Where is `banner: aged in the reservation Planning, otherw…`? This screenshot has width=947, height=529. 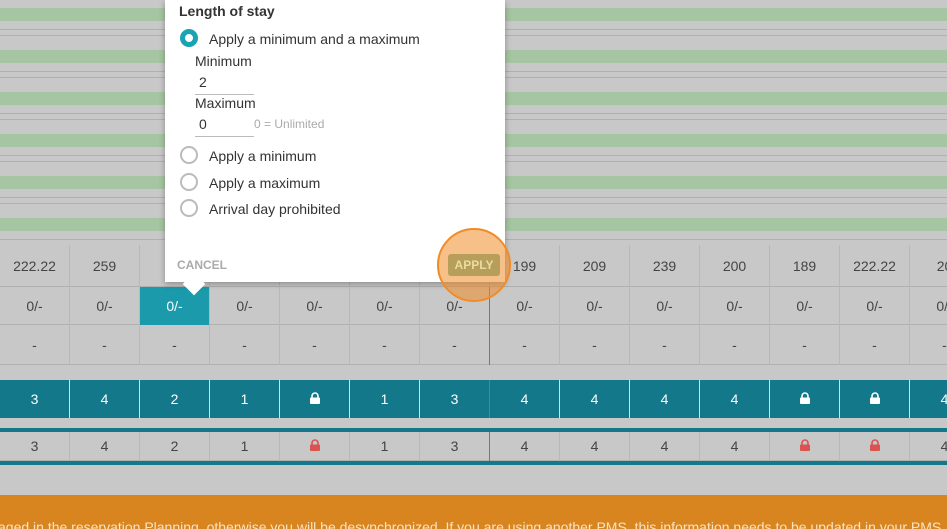
banner: aged in the reservation Planning, otherw… is located at coordinates (473, 512).